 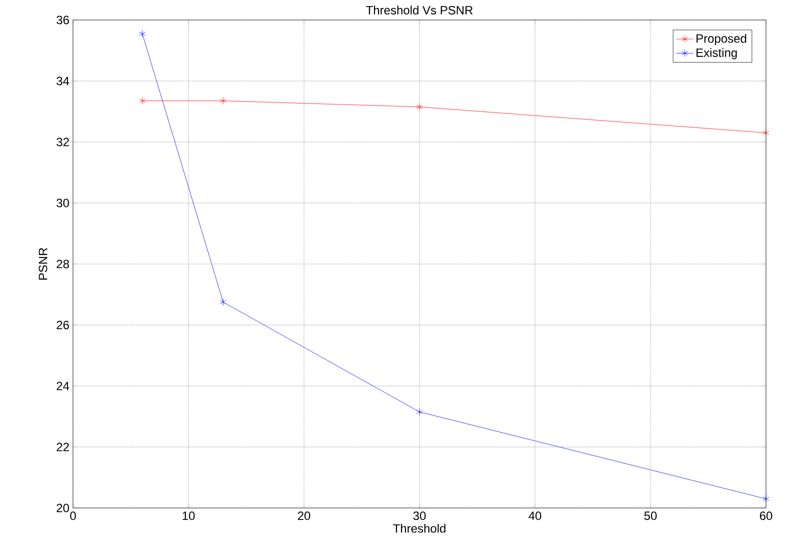 What do you see at coordinates (419, 516) in the screenshot?
I see `x-tick-label: 30` at bounding box center [419, 516].